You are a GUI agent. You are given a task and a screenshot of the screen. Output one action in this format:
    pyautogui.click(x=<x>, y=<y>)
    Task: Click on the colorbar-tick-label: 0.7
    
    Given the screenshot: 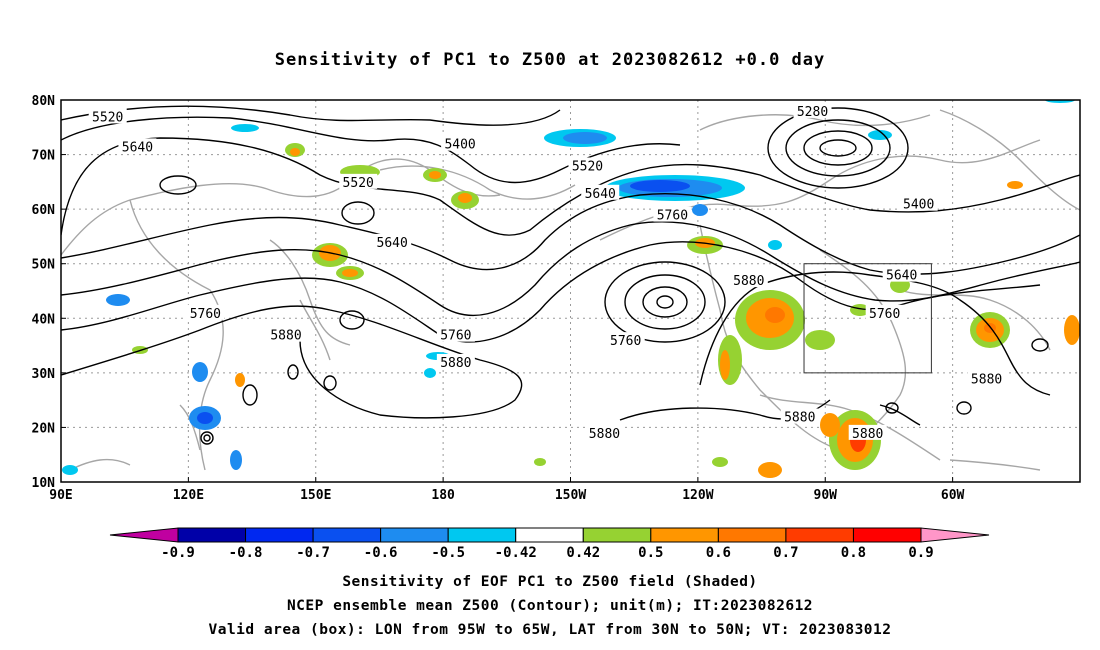 What is the action you would take?
    pyautogui.click(x=785, y=553)
    